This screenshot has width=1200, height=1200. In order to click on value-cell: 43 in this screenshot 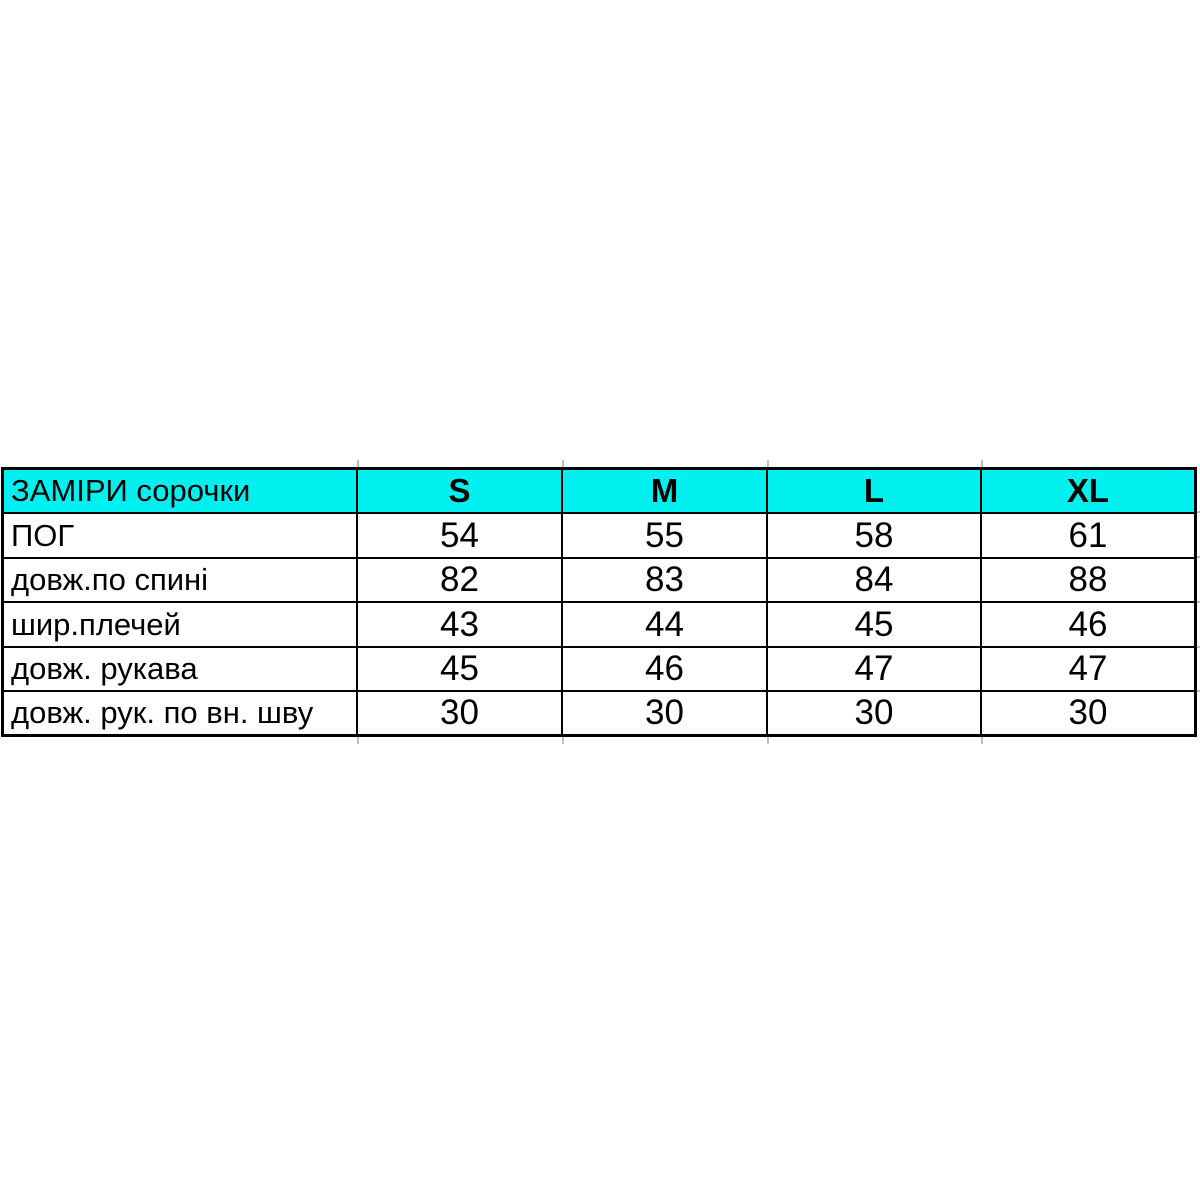, I will do `click(459, 624)`.